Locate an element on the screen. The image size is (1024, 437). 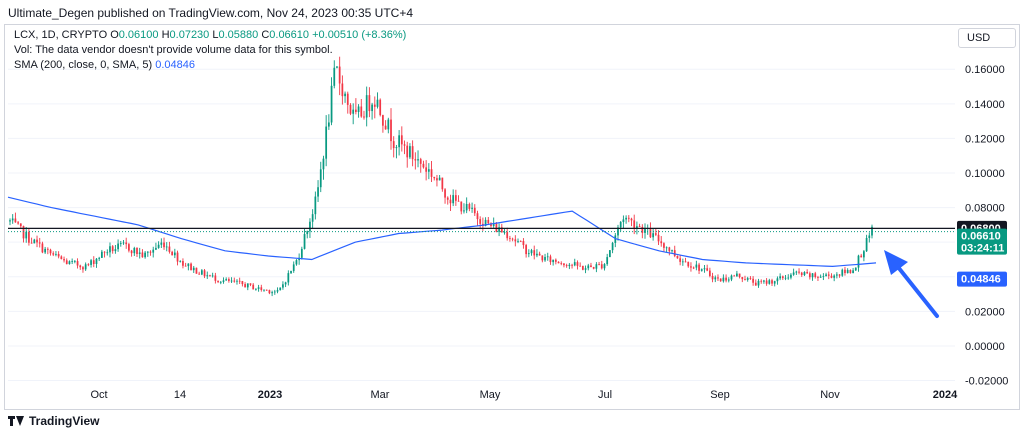
x-tick-label: May is located at coordinates (490, 395).